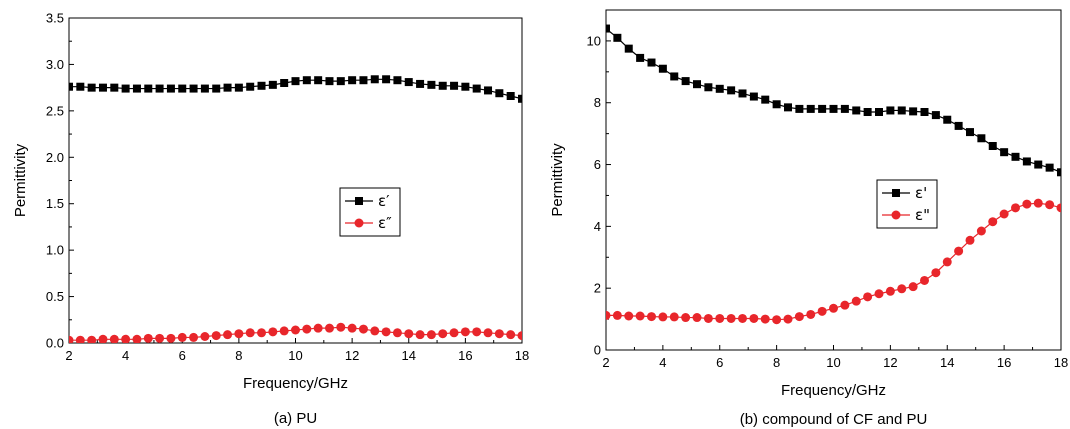  I want to click on y-tick-label: 8, so click(597, 102).